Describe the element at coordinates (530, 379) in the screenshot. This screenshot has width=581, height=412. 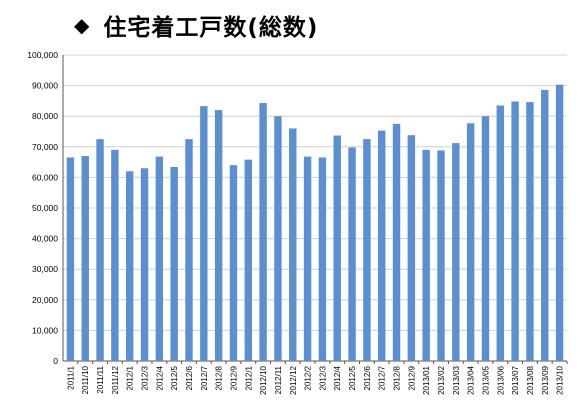
I see `x-tick-label: 2013/08` at that location.